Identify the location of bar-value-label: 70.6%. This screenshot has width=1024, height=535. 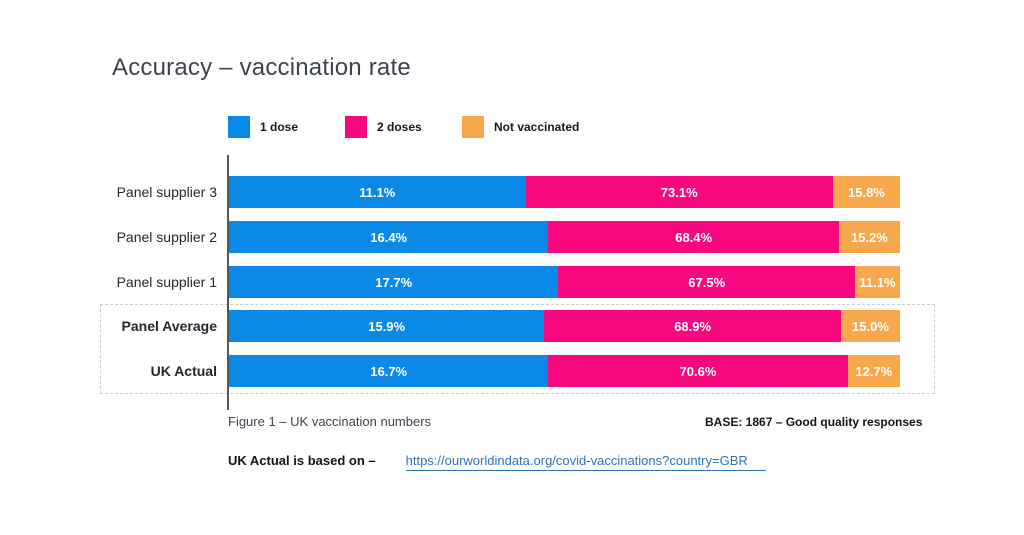
(698, 371).